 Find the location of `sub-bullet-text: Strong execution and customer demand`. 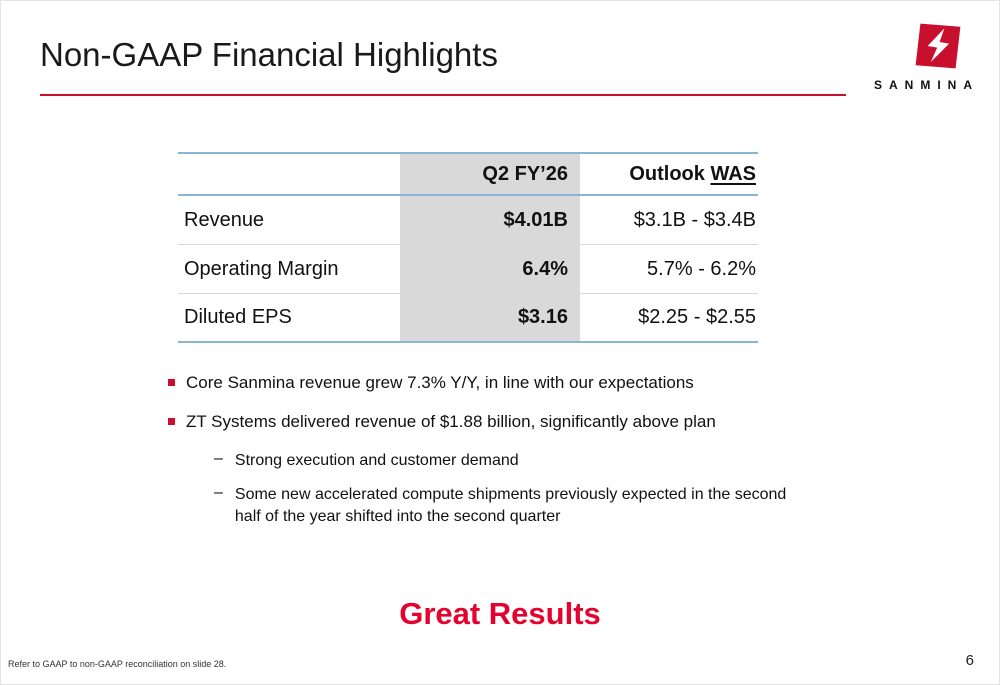

sub-bullet-text: Strong execution and customer demand is located at coordinates (376, 460).